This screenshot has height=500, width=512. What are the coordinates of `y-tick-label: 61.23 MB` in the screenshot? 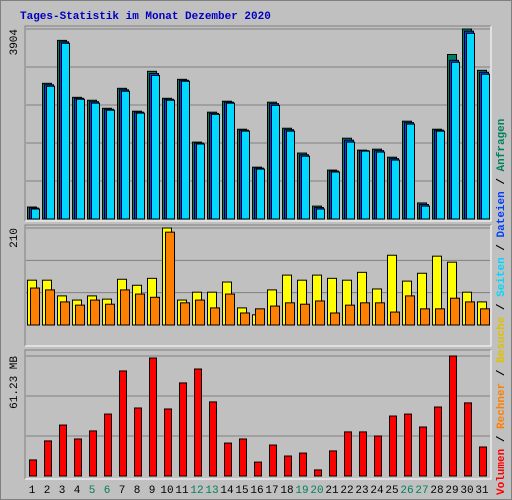 It's located at (15, 382).